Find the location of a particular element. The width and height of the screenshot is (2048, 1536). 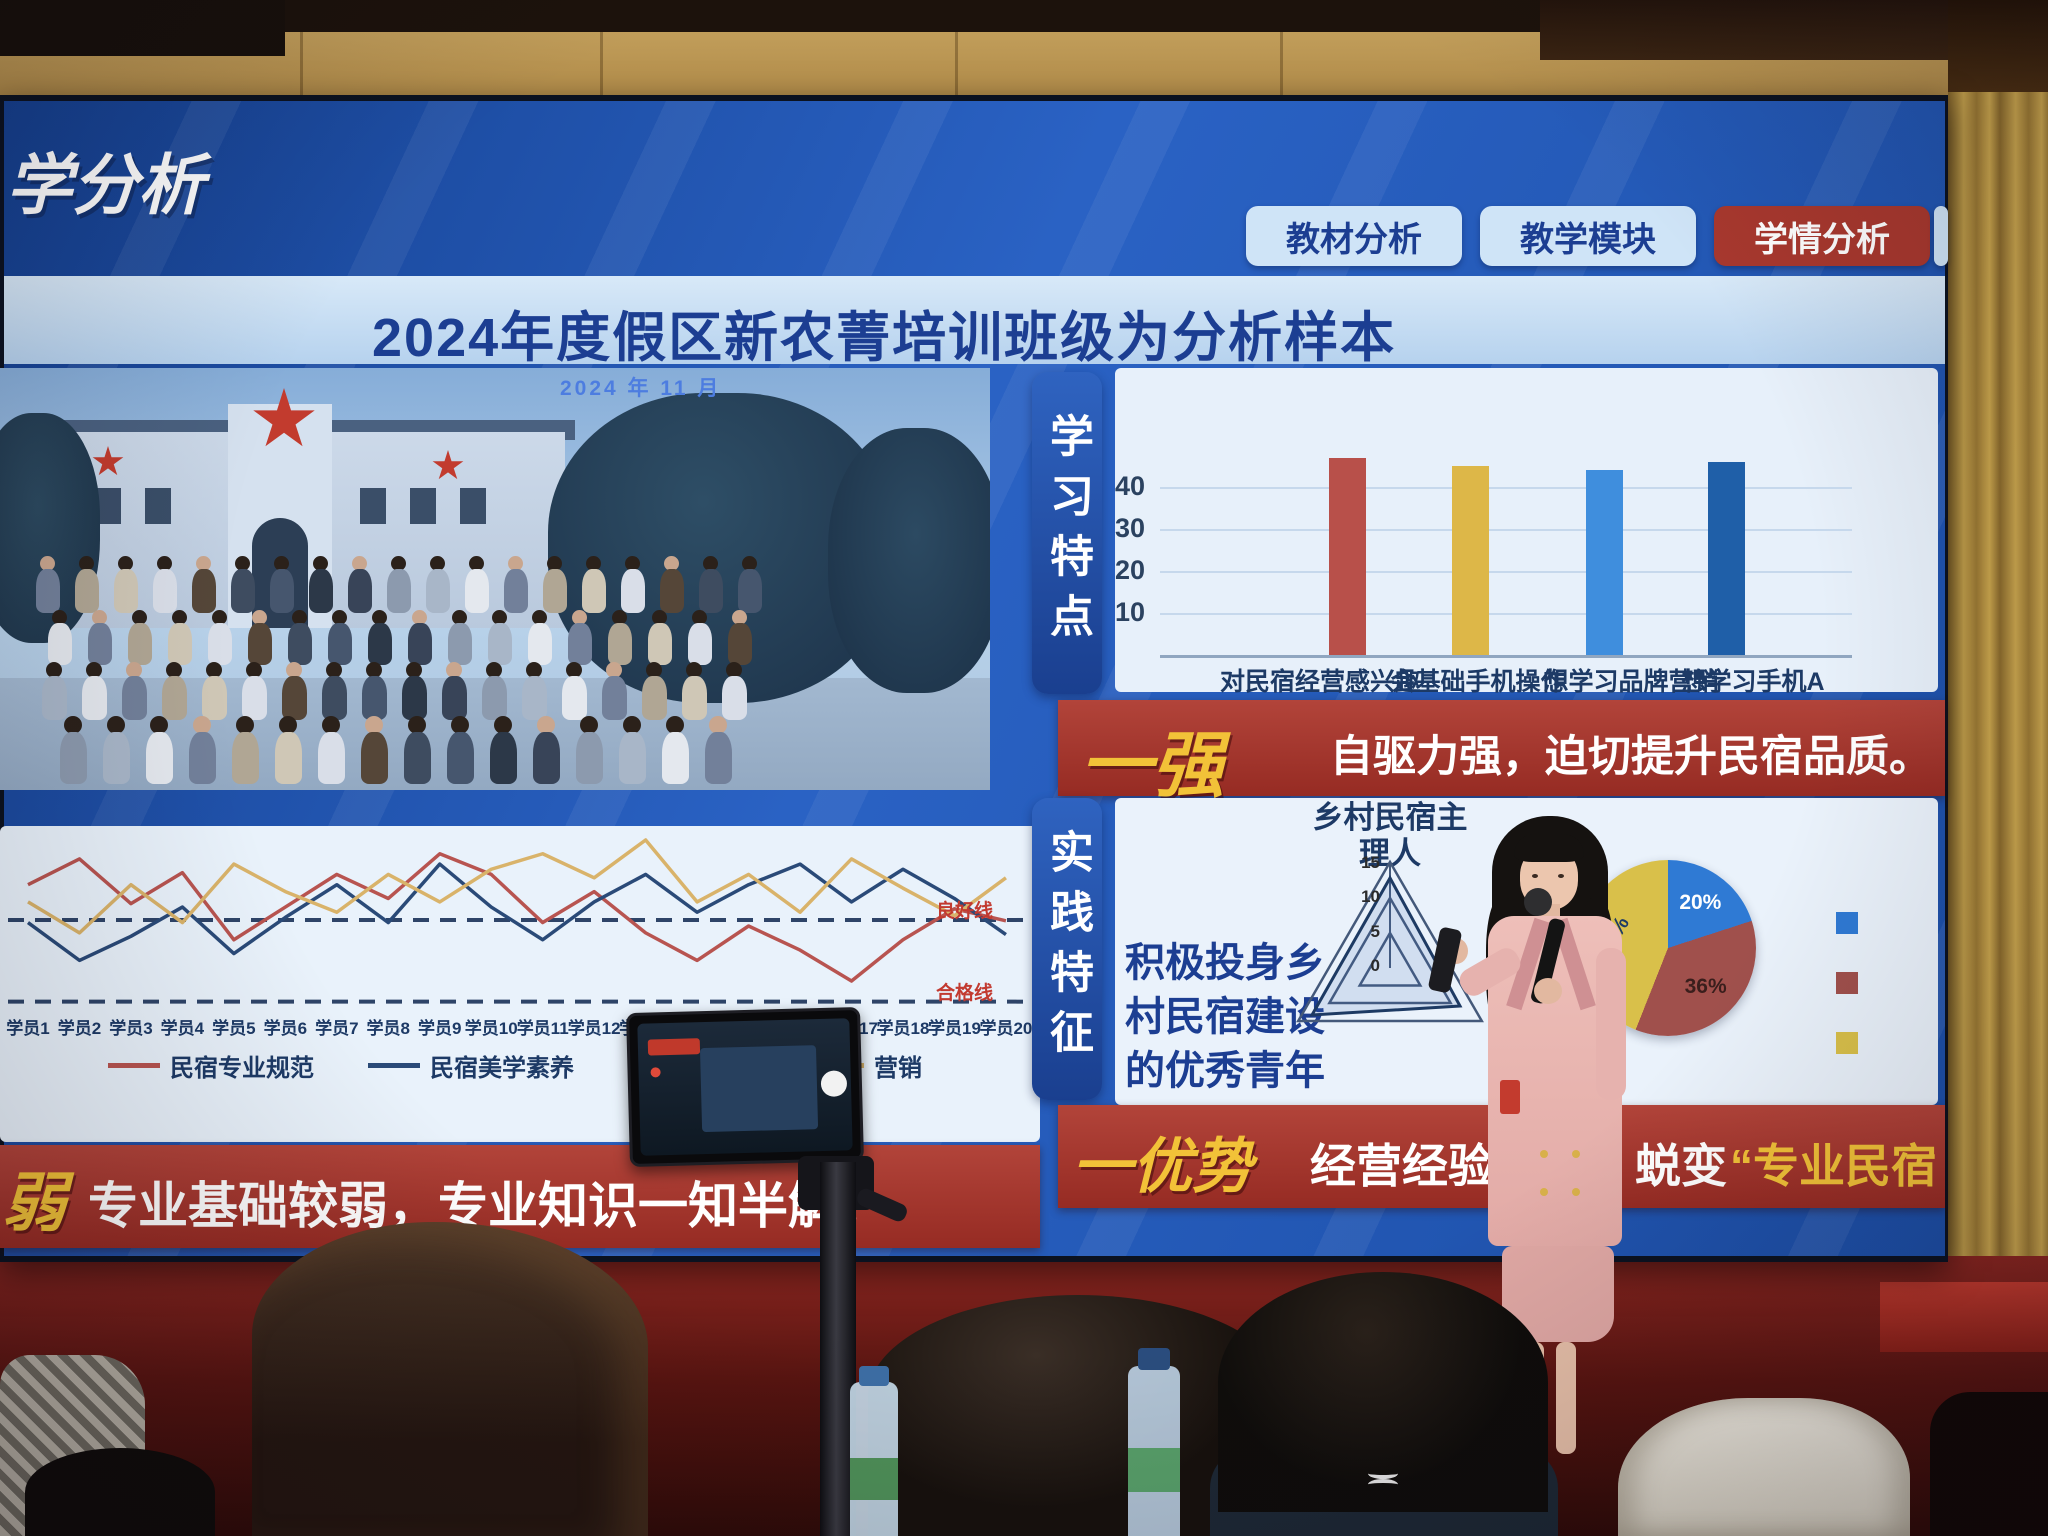

svg-text: 10 is located at coordinates (1370, 896).